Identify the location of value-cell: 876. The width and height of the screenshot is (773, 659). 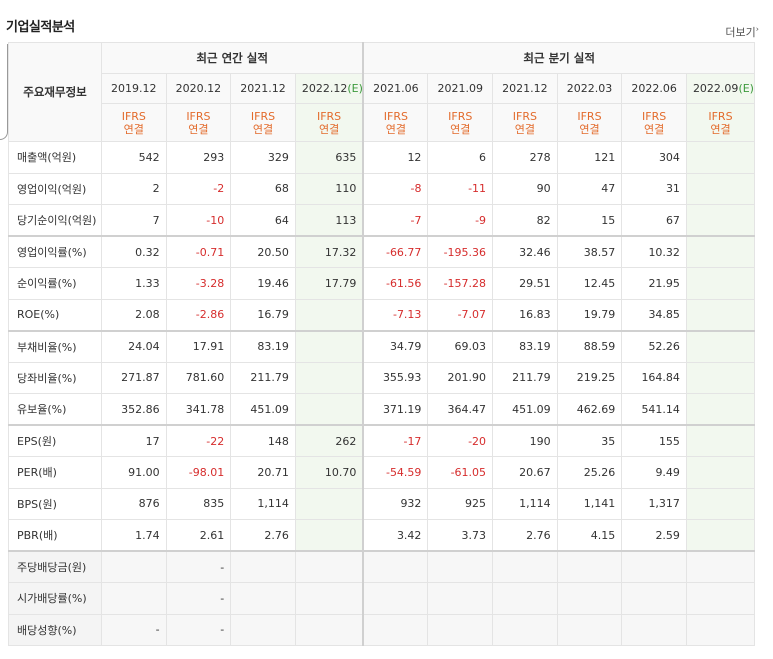
(134, 503).